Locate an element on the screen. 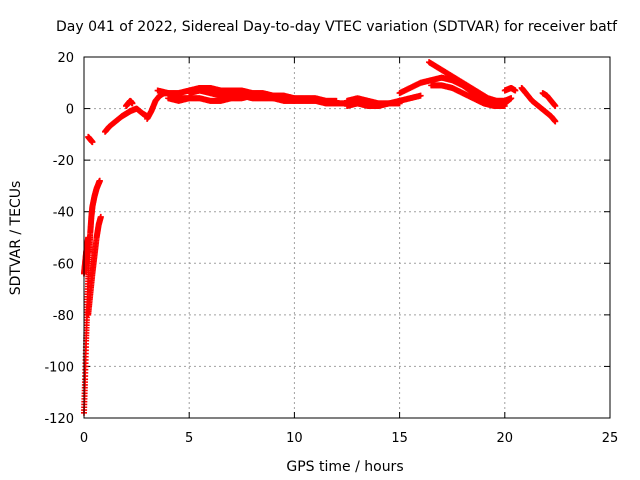  x-tick-label: 0 is located at coordinates (84, 438).